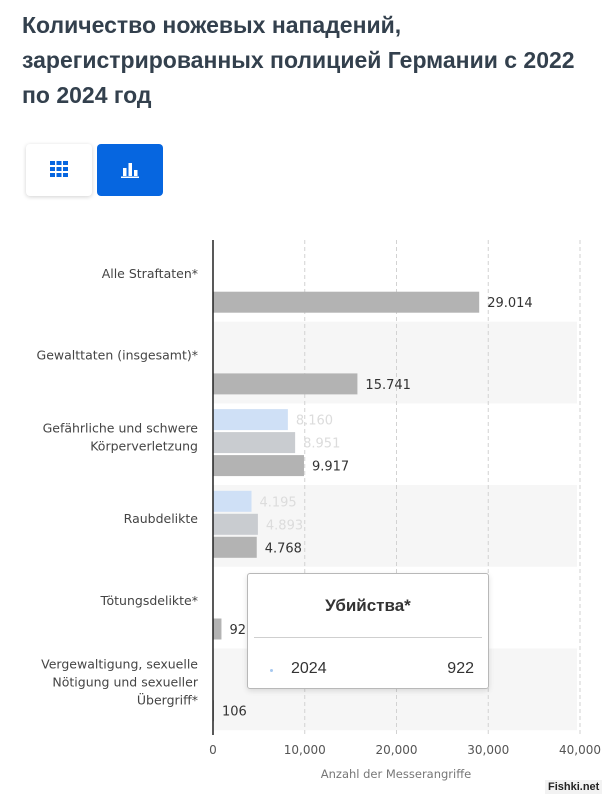 This screenshot has width=610, height=800. Describe the element at coordinates (330, 467) in the screenshot. I see `value-label: 9.917` at that location.